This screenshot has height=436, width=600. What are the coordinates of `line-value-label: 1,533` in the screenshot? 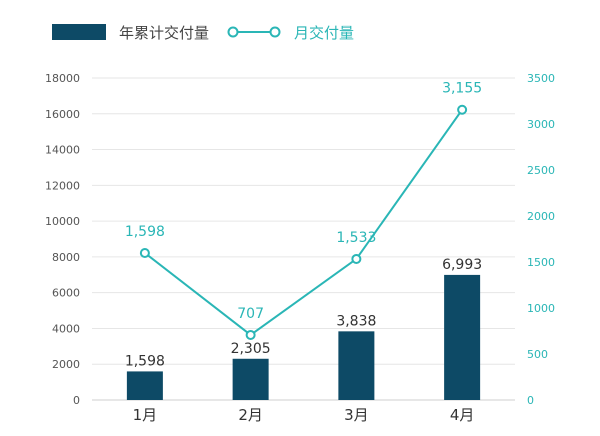 It's located at (356, 238).